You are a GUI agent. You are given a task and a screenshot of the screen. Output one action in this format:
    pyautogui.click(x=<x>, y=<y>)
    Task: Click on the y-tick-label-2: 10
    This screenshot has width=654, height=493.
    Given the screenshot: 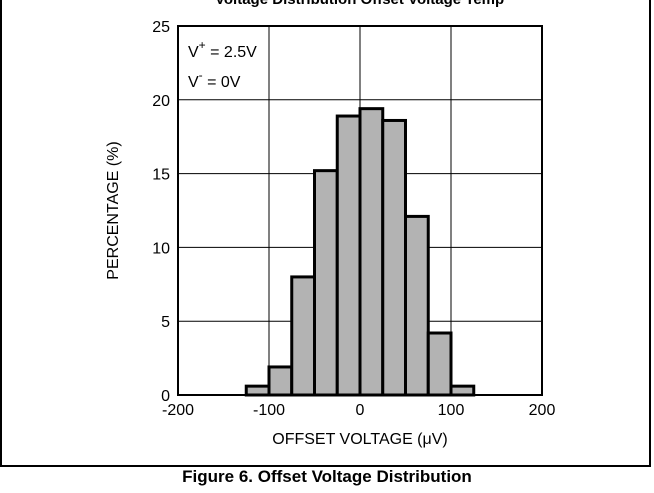 What is the action you would take?
    pyautogui.click(x=161, y=248)
    